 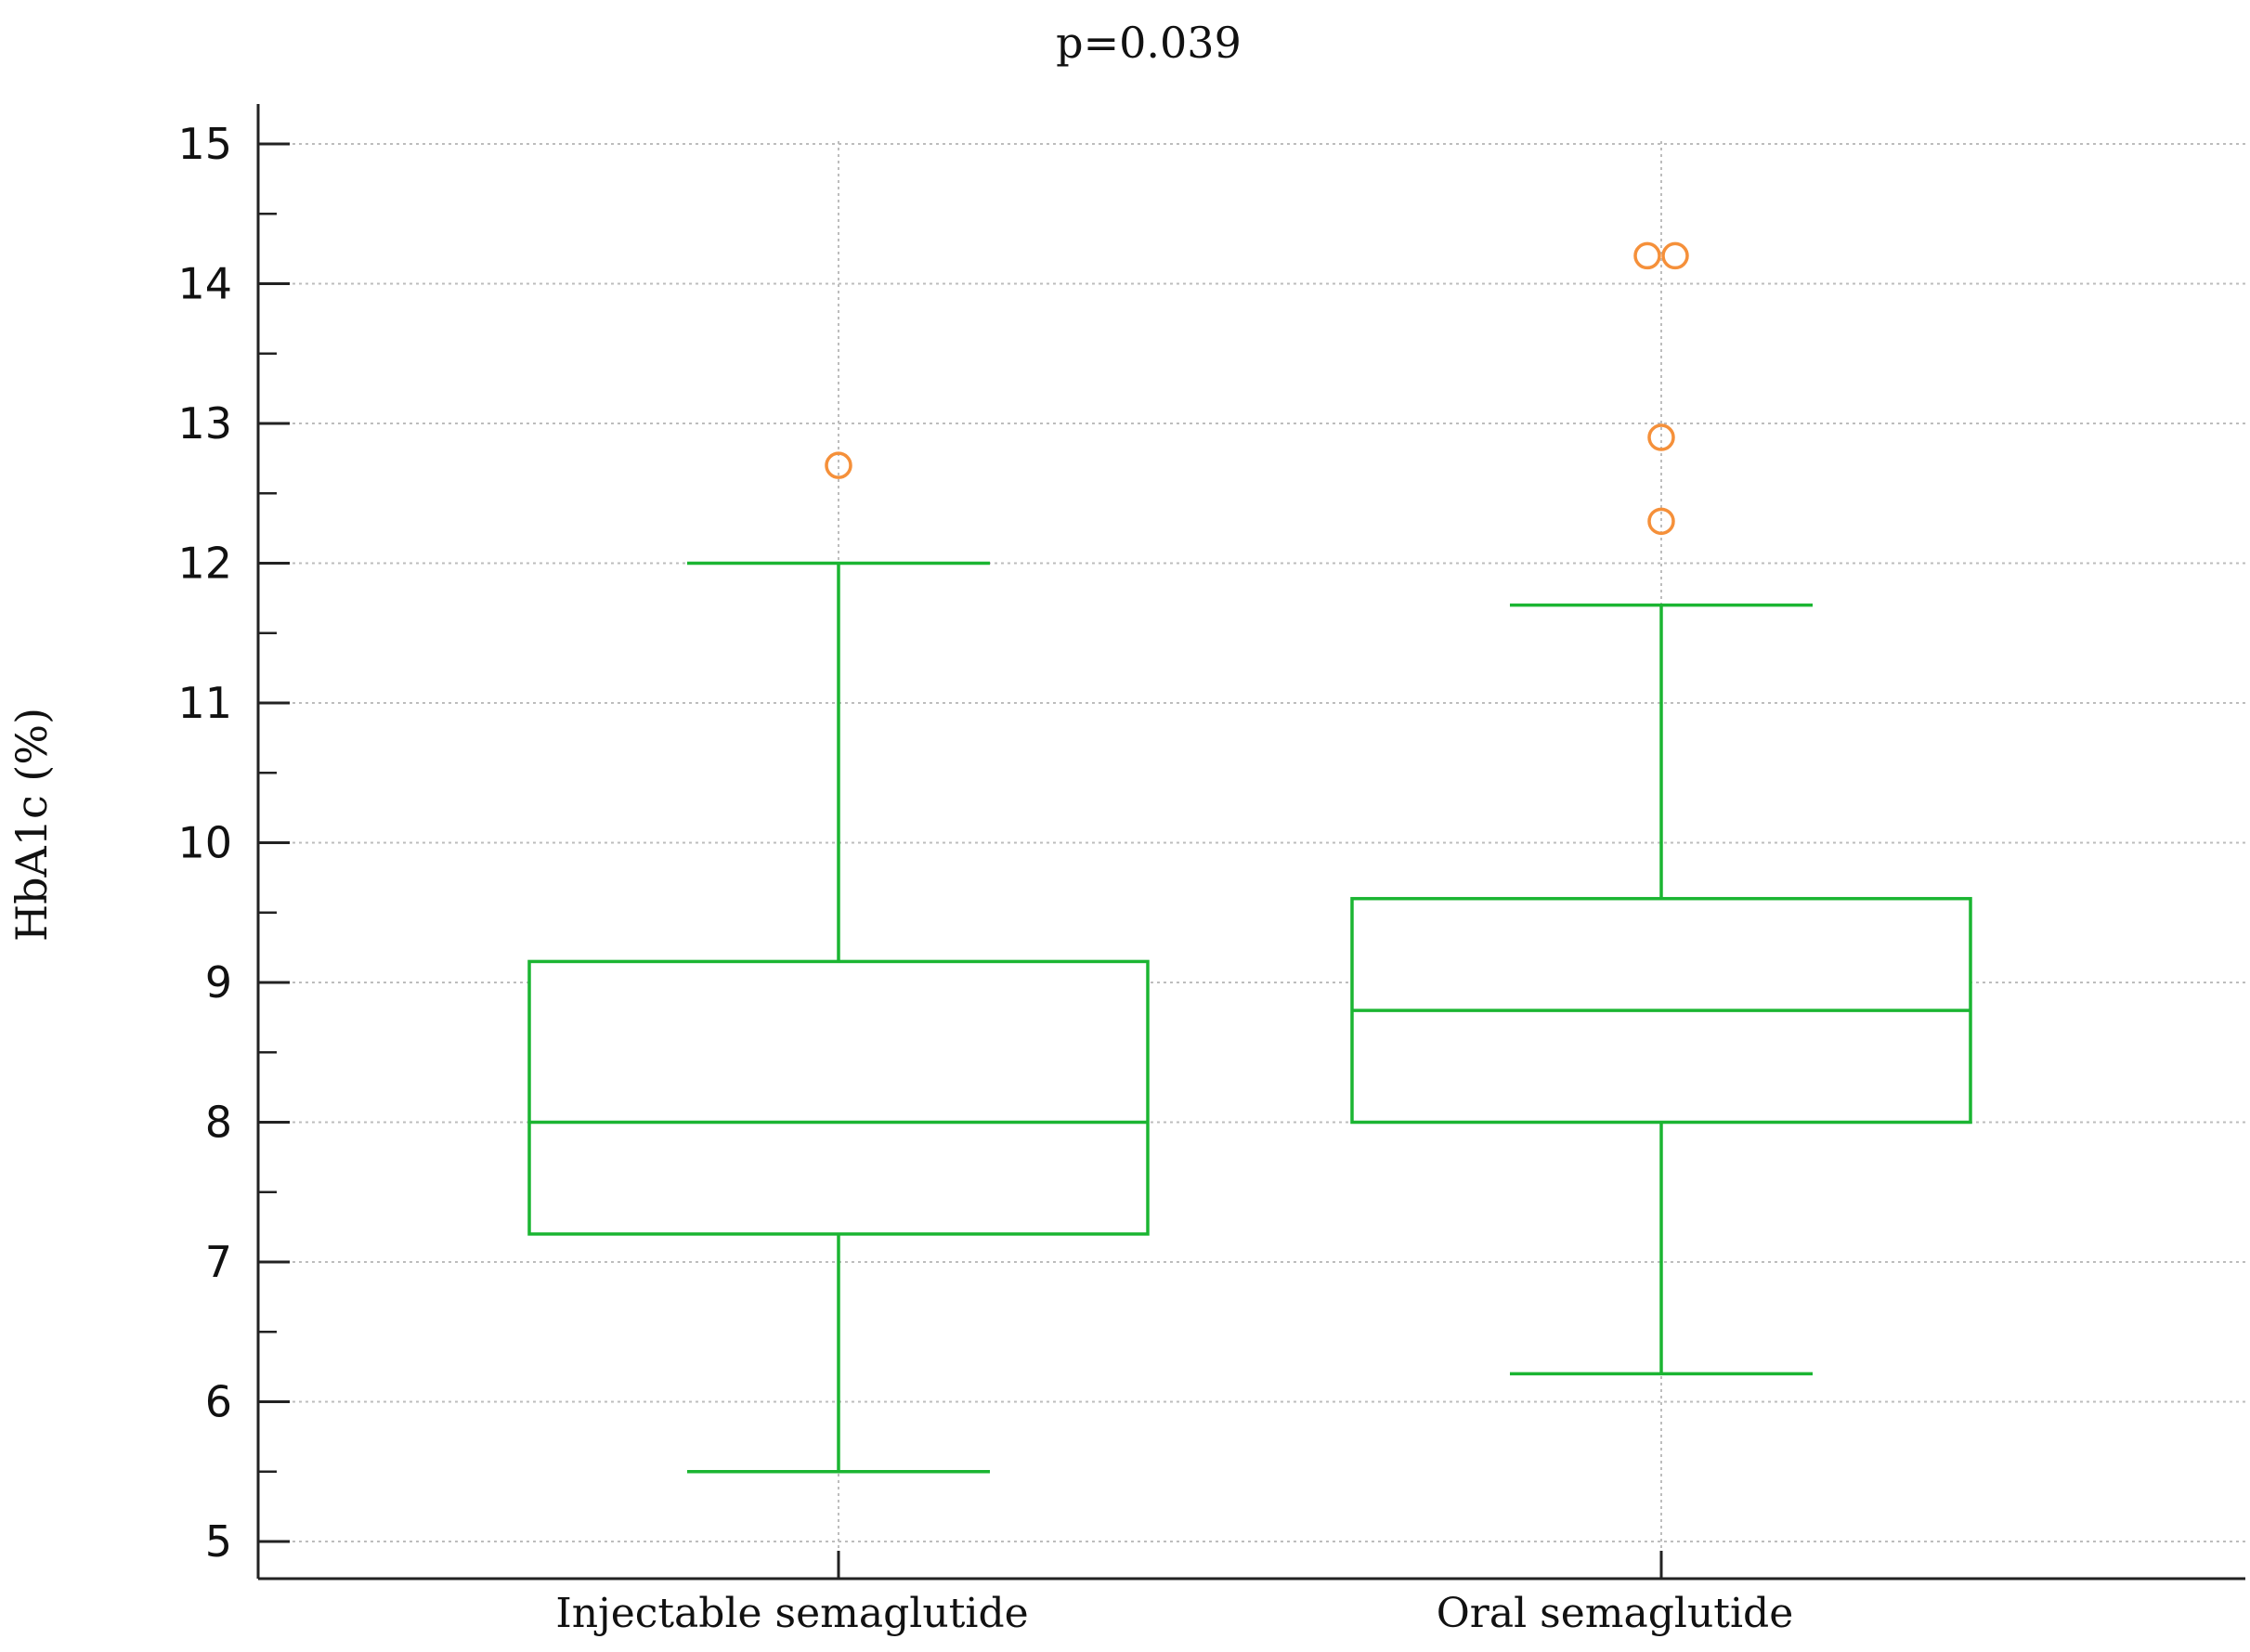 What do you see at coordinates (791, 1614) in the screenshot?
I see `x-category-label-1: Injectable semaglutide` at bounding box center [791, 1614].